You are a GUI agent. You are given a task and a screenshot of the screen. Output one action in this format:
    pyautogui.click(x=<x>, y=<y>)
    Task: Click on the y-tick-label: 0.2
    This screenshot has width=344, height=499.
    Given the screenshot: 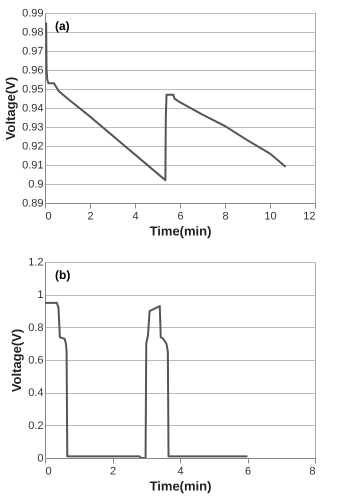 What is the action you would take?
    pyautogui.click(x=36, y=426)
    